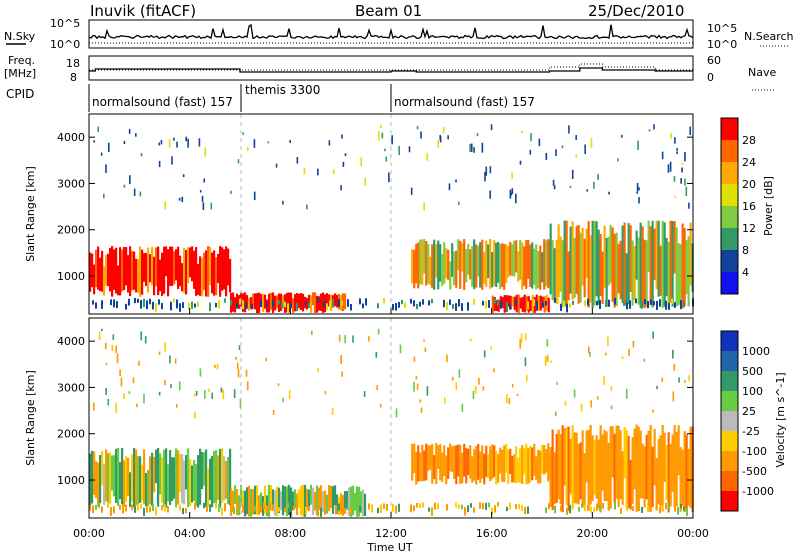 This screenshot has height=554, width=800. What do you see at coordinates (729, 441) in the screenshot?
I see `colorbar-swatch` at bounding box center [729, 441].